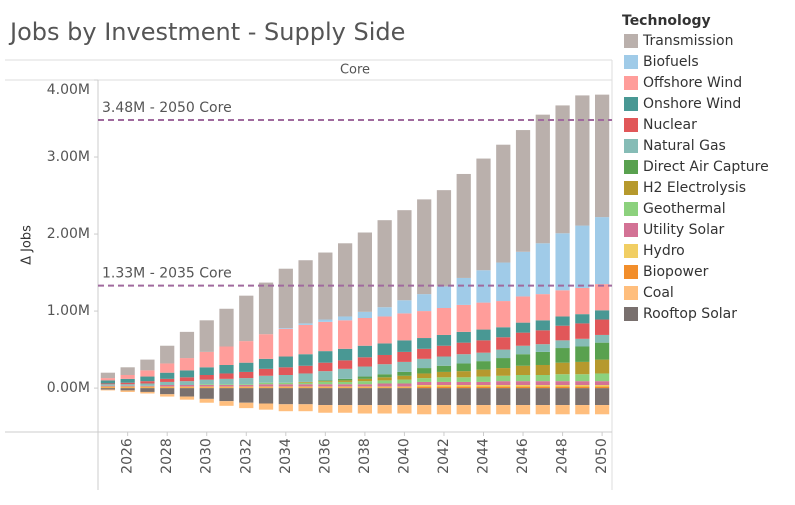 This screenshot has height=505, width=795. What do you see at coordinates (676, 272) in the screenshot?
I see `legend-label: Biopower` at bounding box center [676, 272].